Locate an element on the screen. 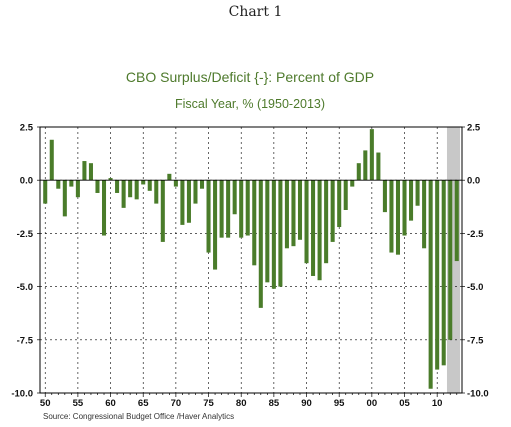  bar-1999 is located at coordinates (365, 165).